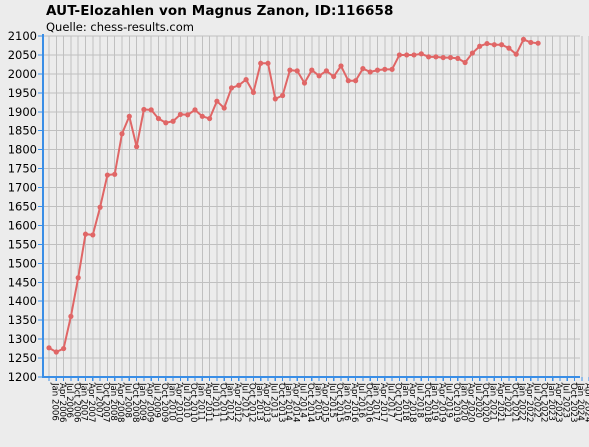 The height and width of the screenshot is (447, 589). What do you see at coordinates (179, 402) in the screenshot?
I see `x-tick-label: Apr 2010` at bounding box center [179, 402].